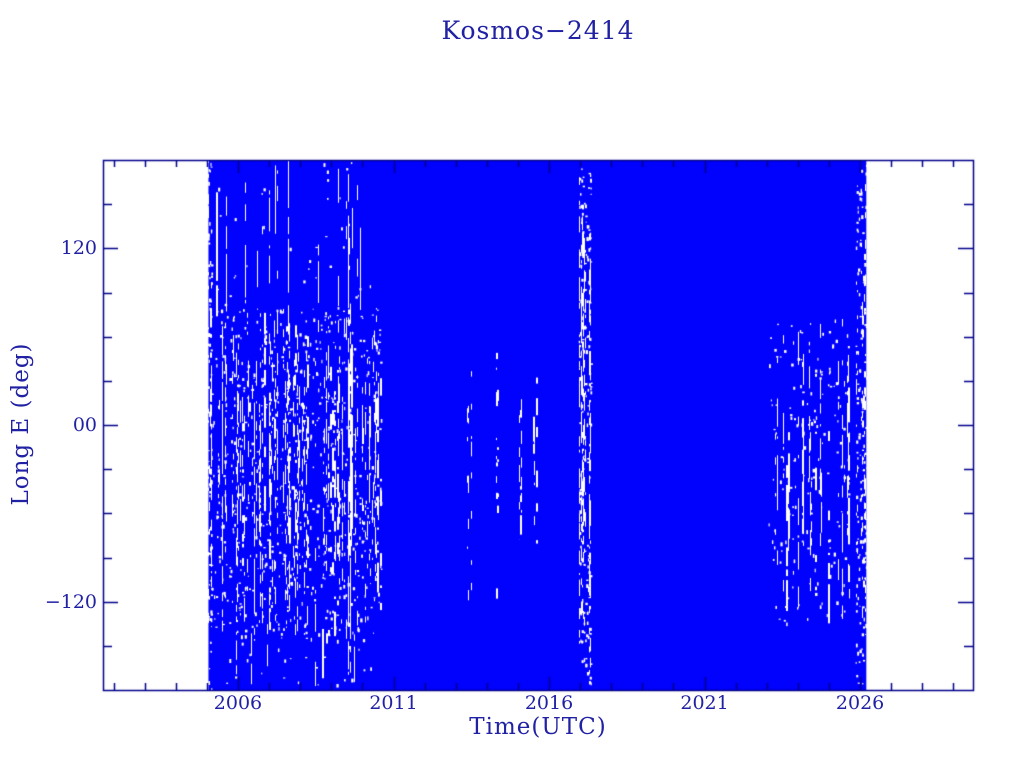  What do you see at coordinates (549, 703) in the screenshot?
I see `x-tick-label: 2016` at bounding box center [549, 703].